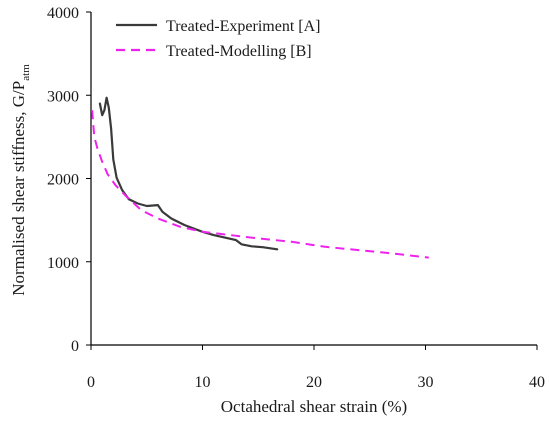  I want to click on y-tick-label: 3000, so click(63, 96).